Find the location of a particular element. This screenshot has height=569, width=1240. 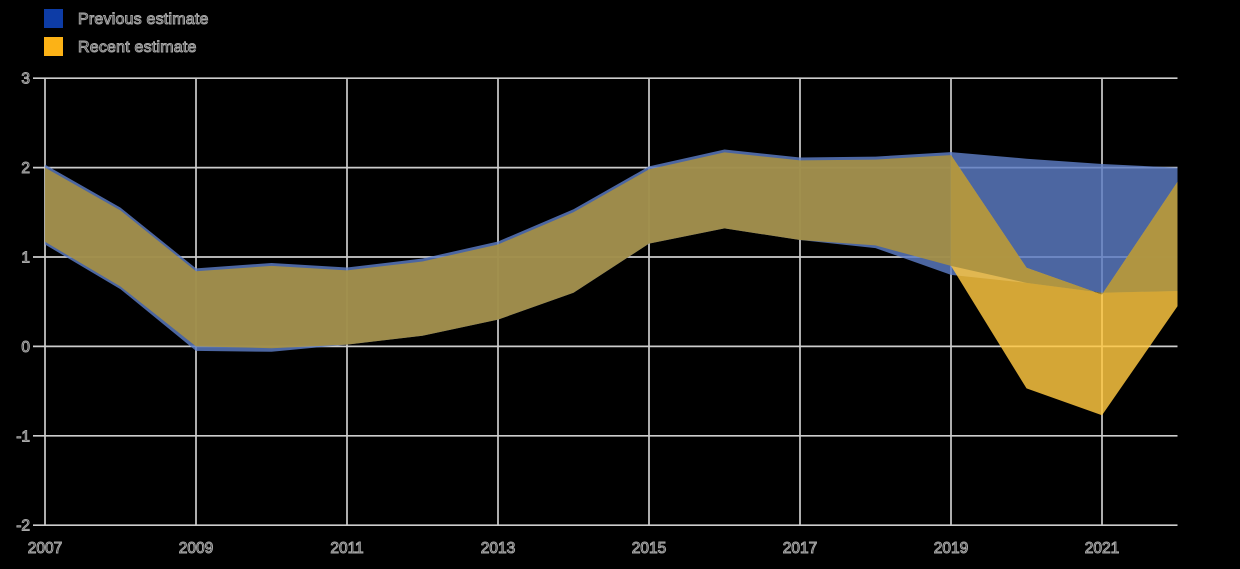

legend-item-previous-estimate: Previous estimate is located at coordinates (126, 19).